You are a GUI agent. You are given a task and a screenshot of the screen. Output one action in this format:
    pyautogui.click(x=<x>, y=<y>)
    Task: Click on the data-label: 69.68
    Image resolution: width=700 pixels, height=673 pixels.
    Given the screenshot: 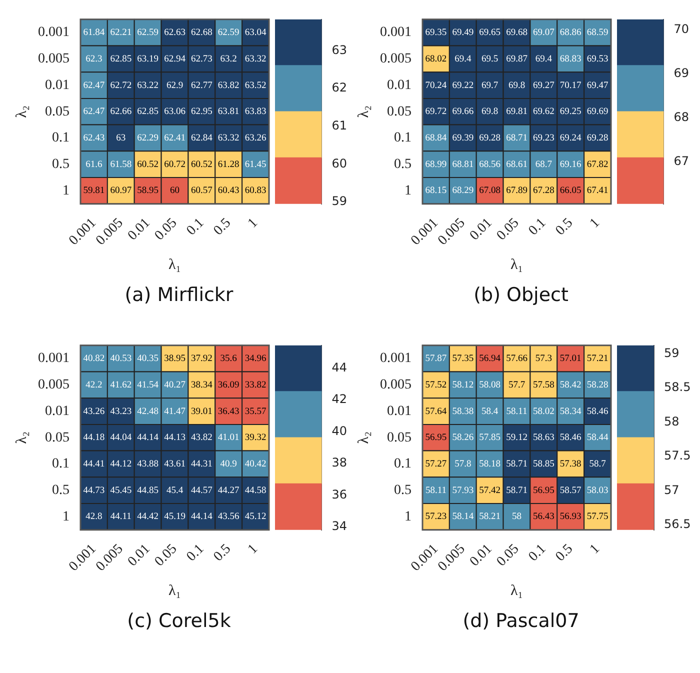 What is the action you would take?
    pyautogui.click(x=517, y=33)
    